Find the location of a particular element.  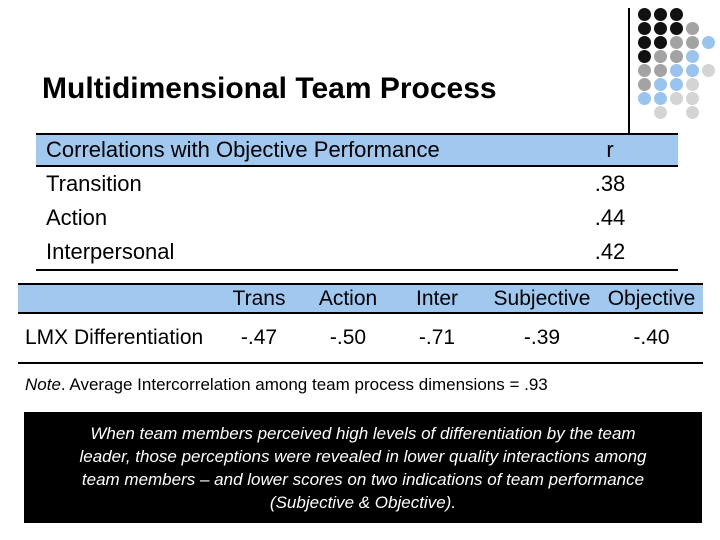

lmx-value-inter: -.71 is located at coordinates (437, 337).